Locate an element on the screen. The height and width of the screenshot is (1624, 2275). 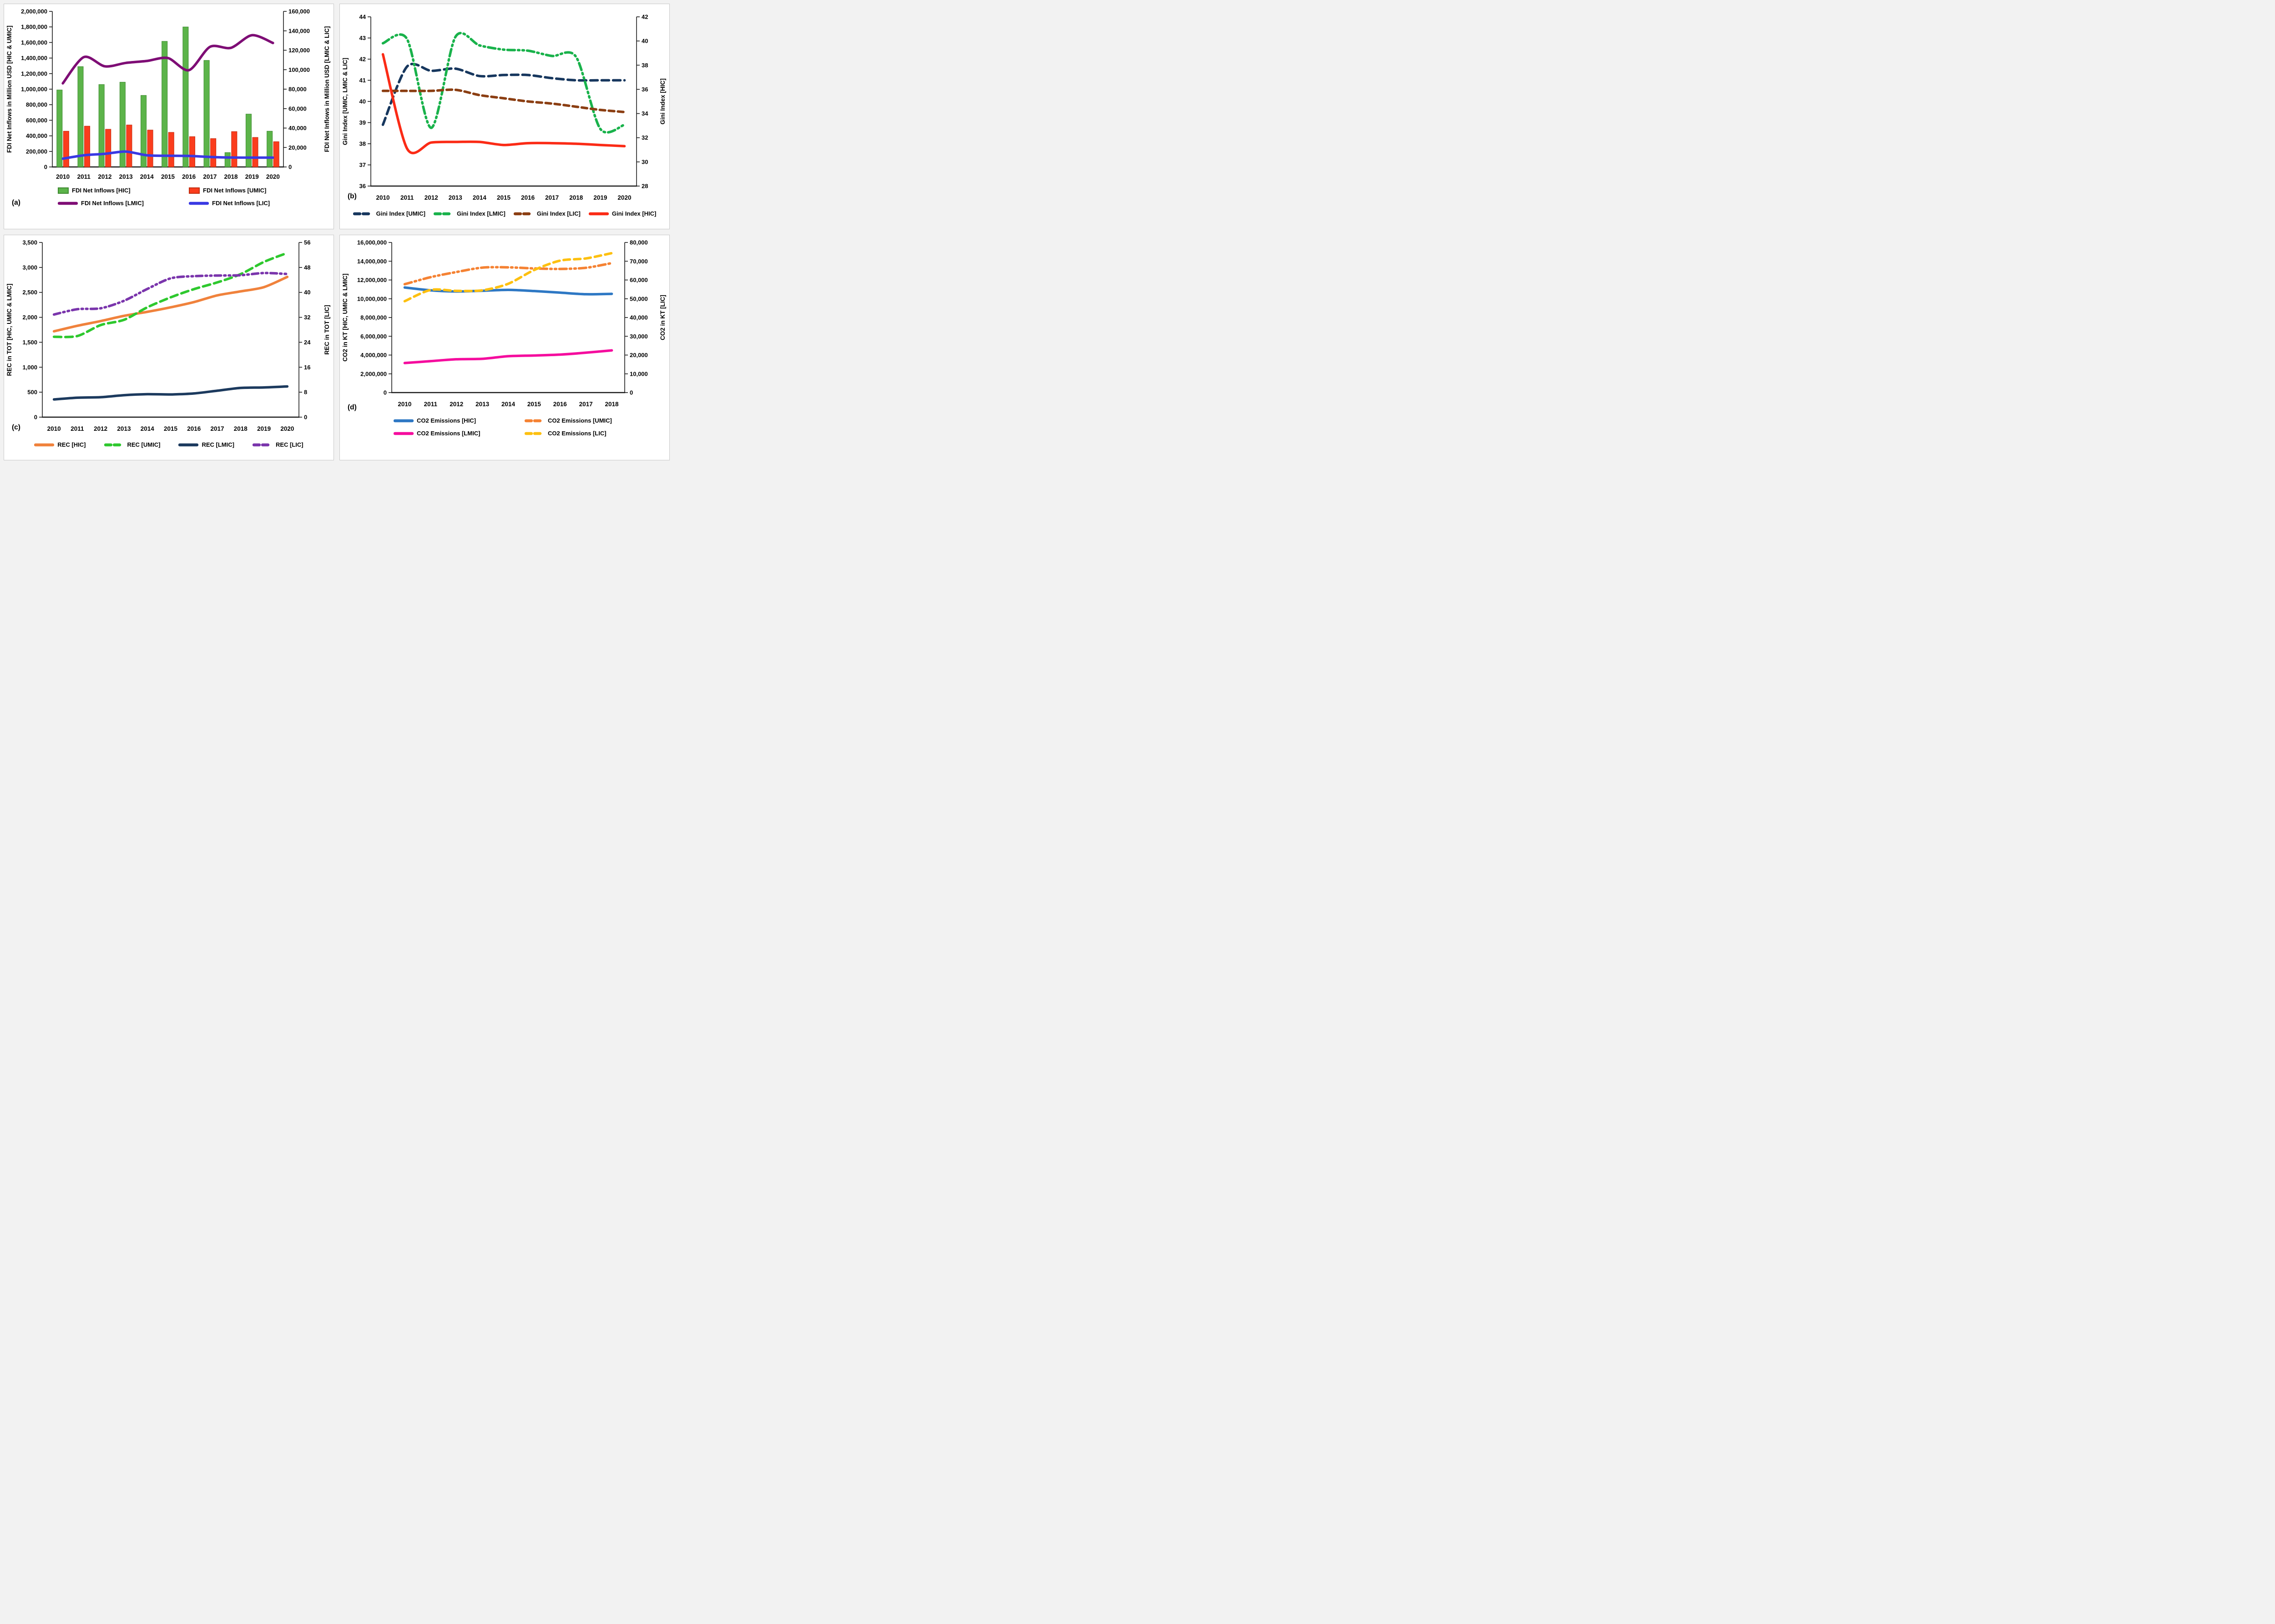
panel-label-b: (b) is located at coordinates (352, 196).